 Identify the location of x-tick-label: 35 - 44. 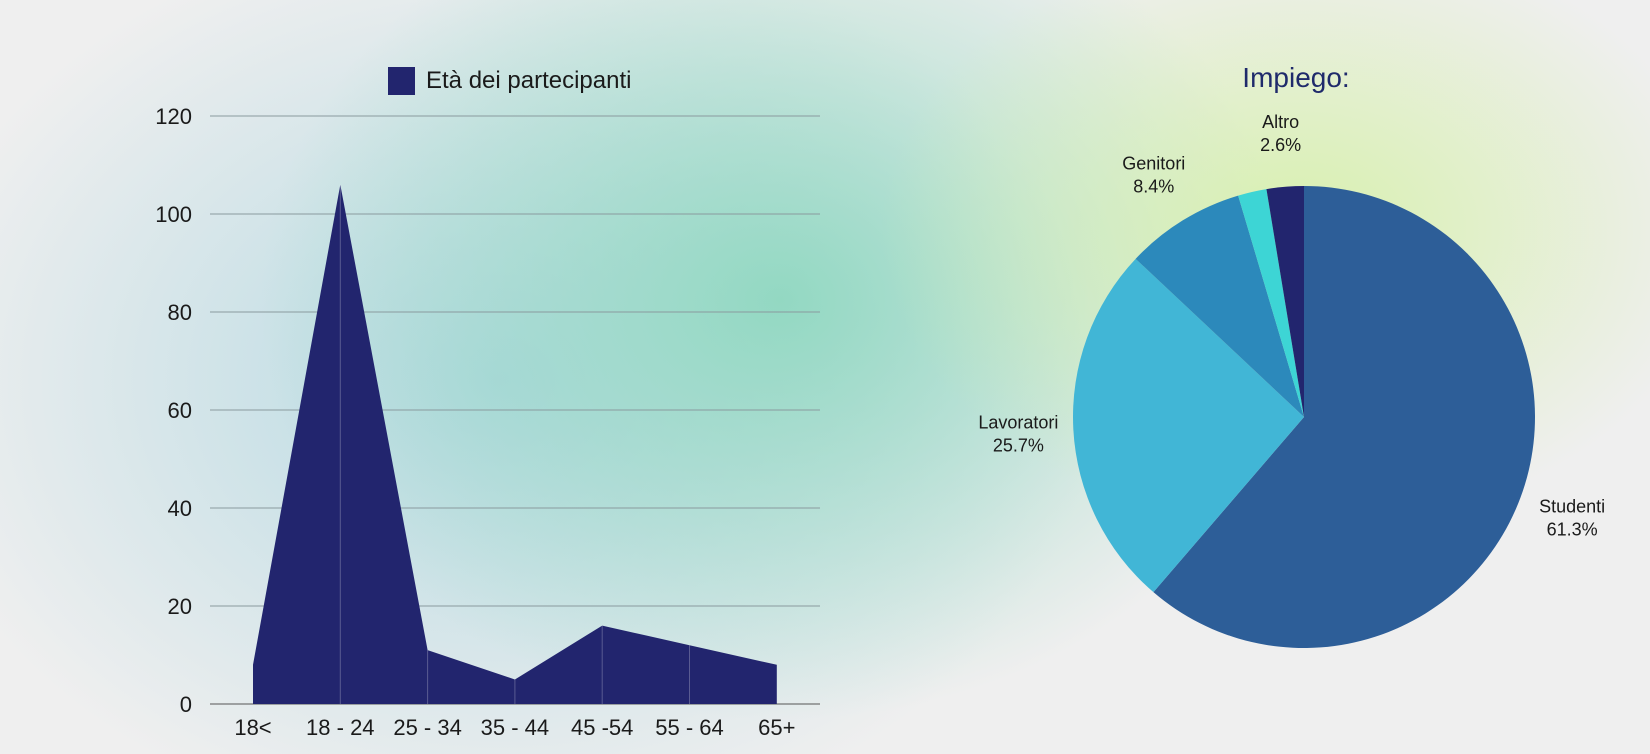
(515, 727).